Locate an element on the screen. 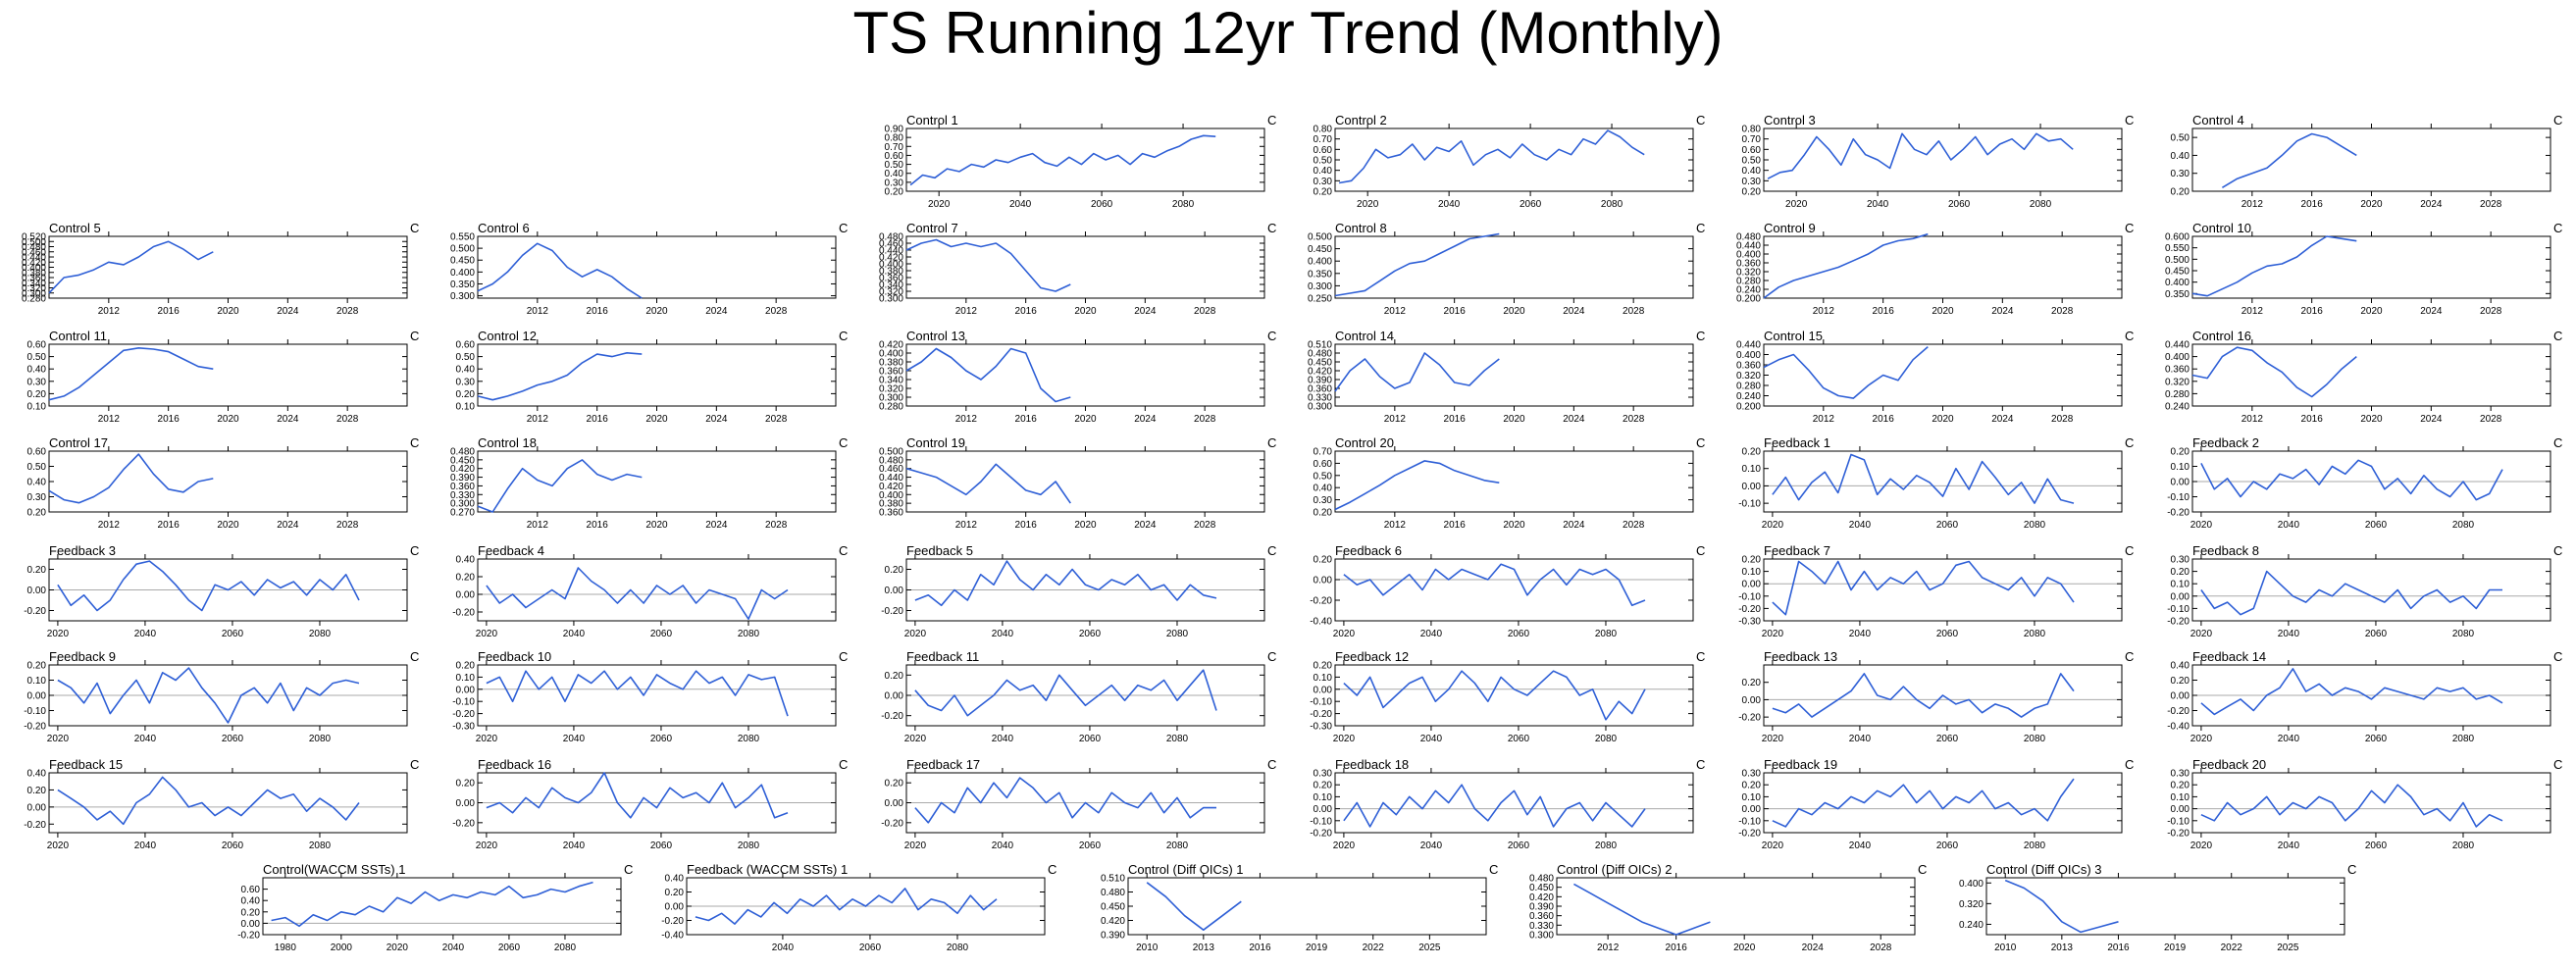 Image resolution: width=2576 pixels, height=968 pixels. y-tick-label: 0.60 is located at coordinates (37, 346).